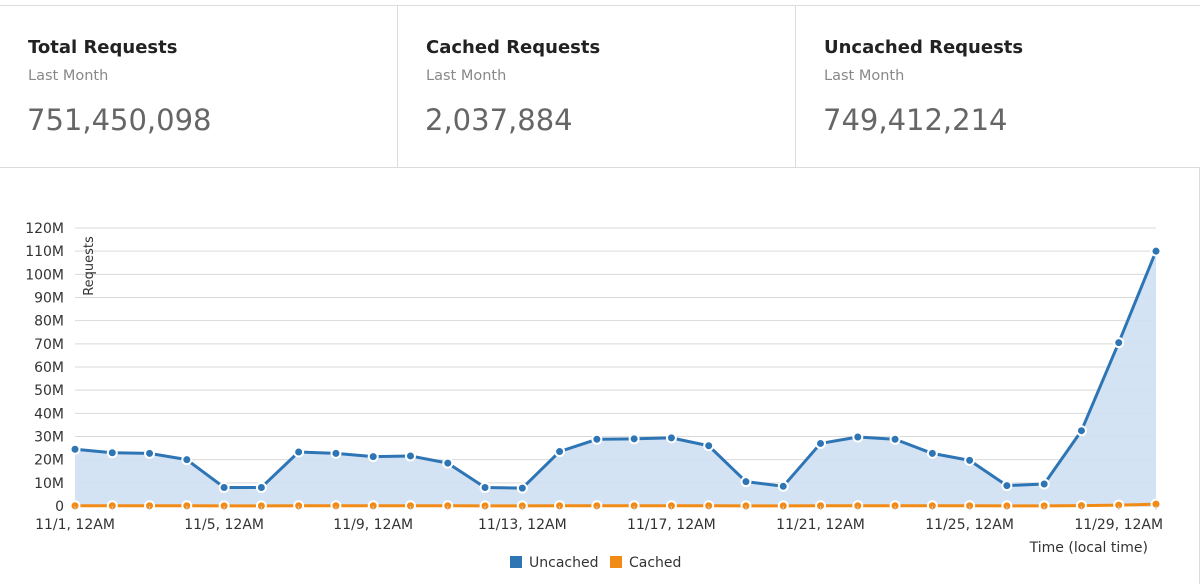 The height and width of the screenshot is (588, 1200). What do you see at coordinates (44, 229) in the screenshot?
I see `y-tick-label: 120M` at bounding box center [44, 229].